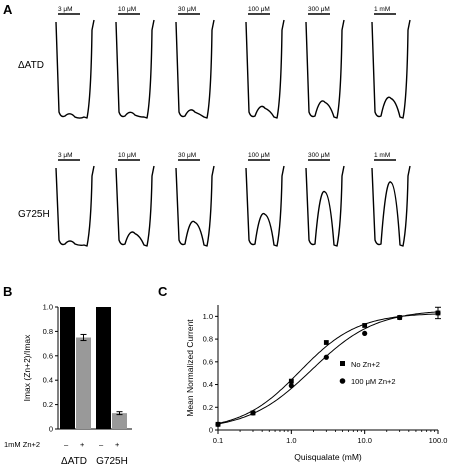 The image size is (450, 468). Describe the element at coordinates (373, 381) in the screenshot. I see `legend-zn: 100 μM Zn+2` at that location.